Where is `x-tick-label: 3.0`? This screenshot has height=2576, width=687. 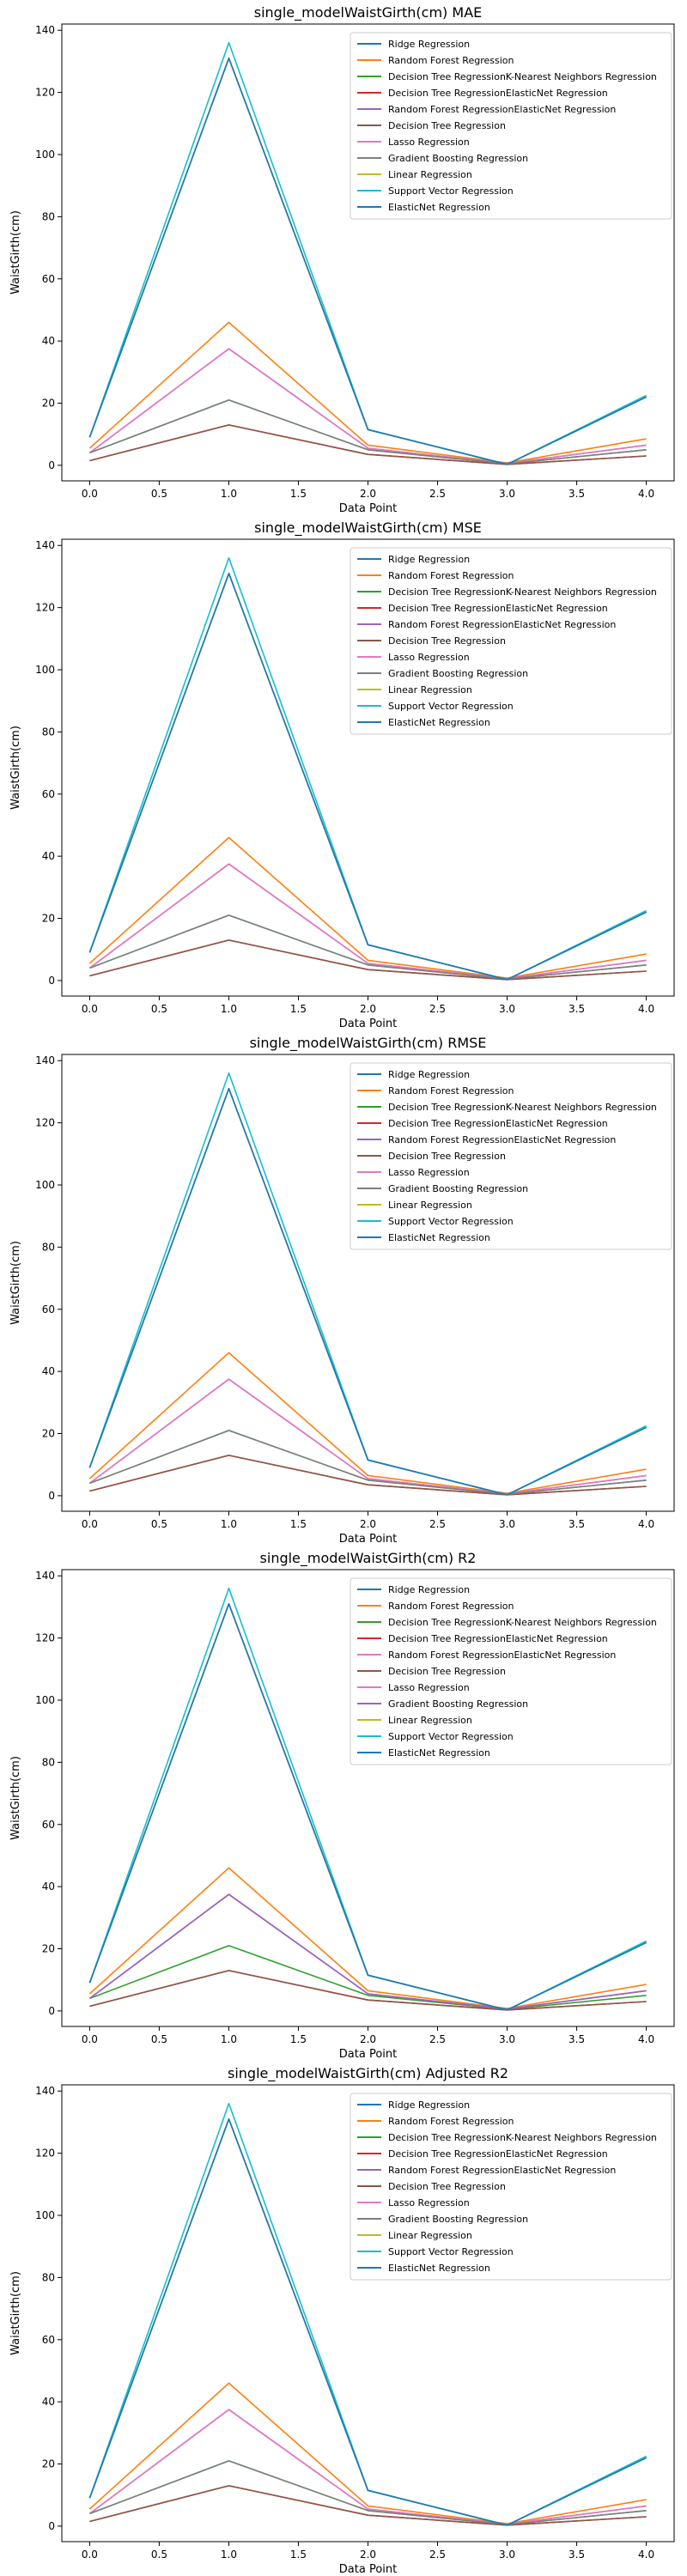
x-tick-label: 3.0 is located at coordinates (507, 2555).